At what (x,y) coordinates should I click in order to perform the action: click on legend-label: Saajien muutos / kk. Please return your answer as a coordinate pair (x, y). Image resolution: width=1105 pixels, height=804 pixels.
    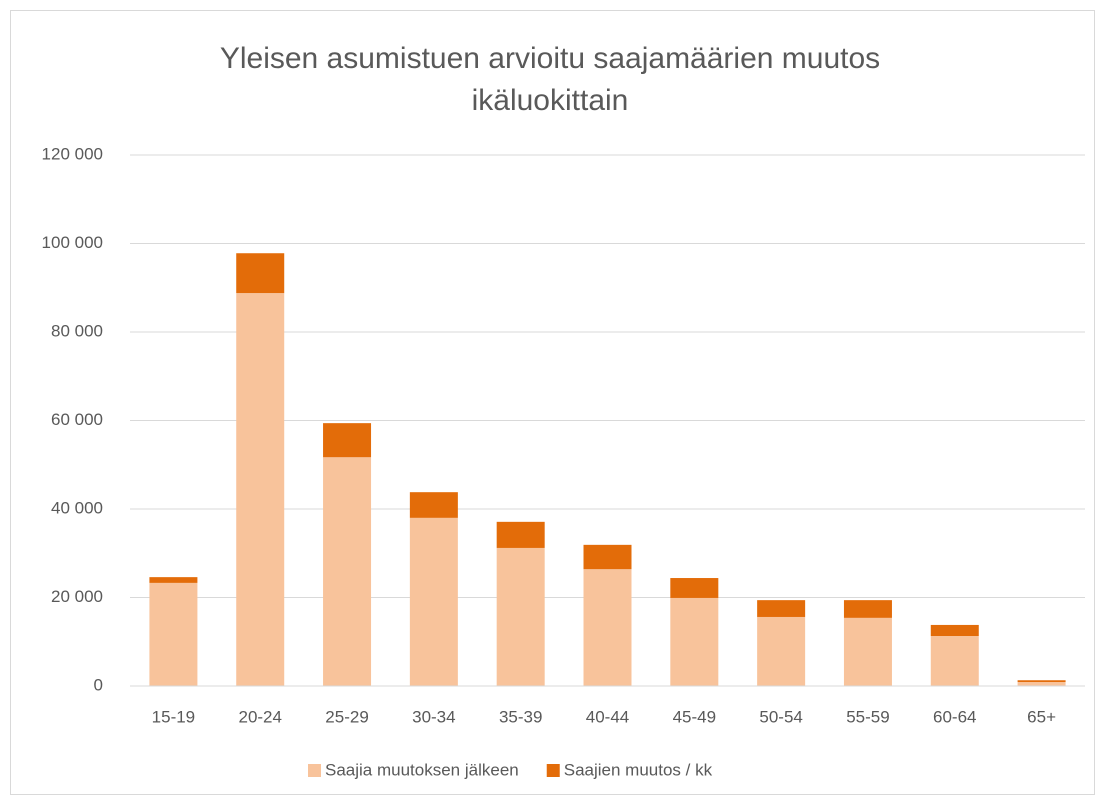
    Looking at the image, I should click on (638, 769).